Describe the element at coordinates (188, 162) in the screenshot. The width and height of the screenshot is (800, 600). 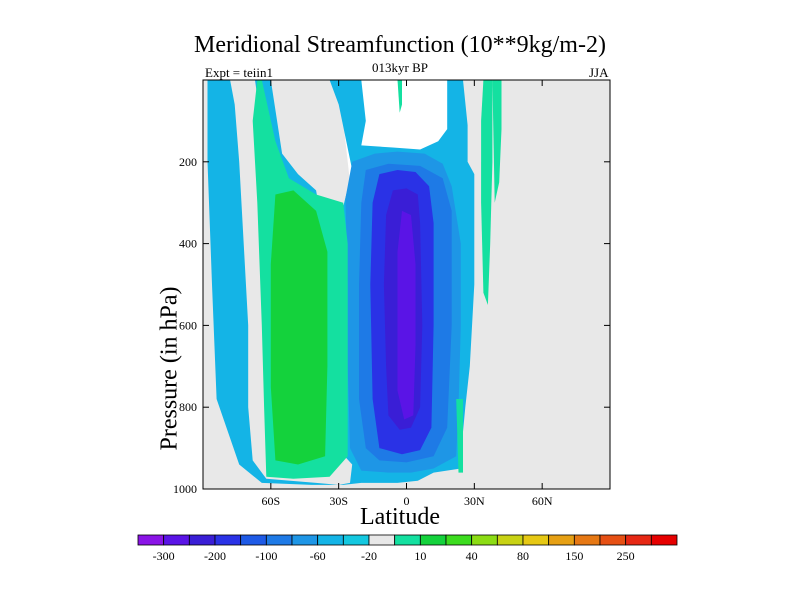
I see `y-tick-label-0: 200` at that location.